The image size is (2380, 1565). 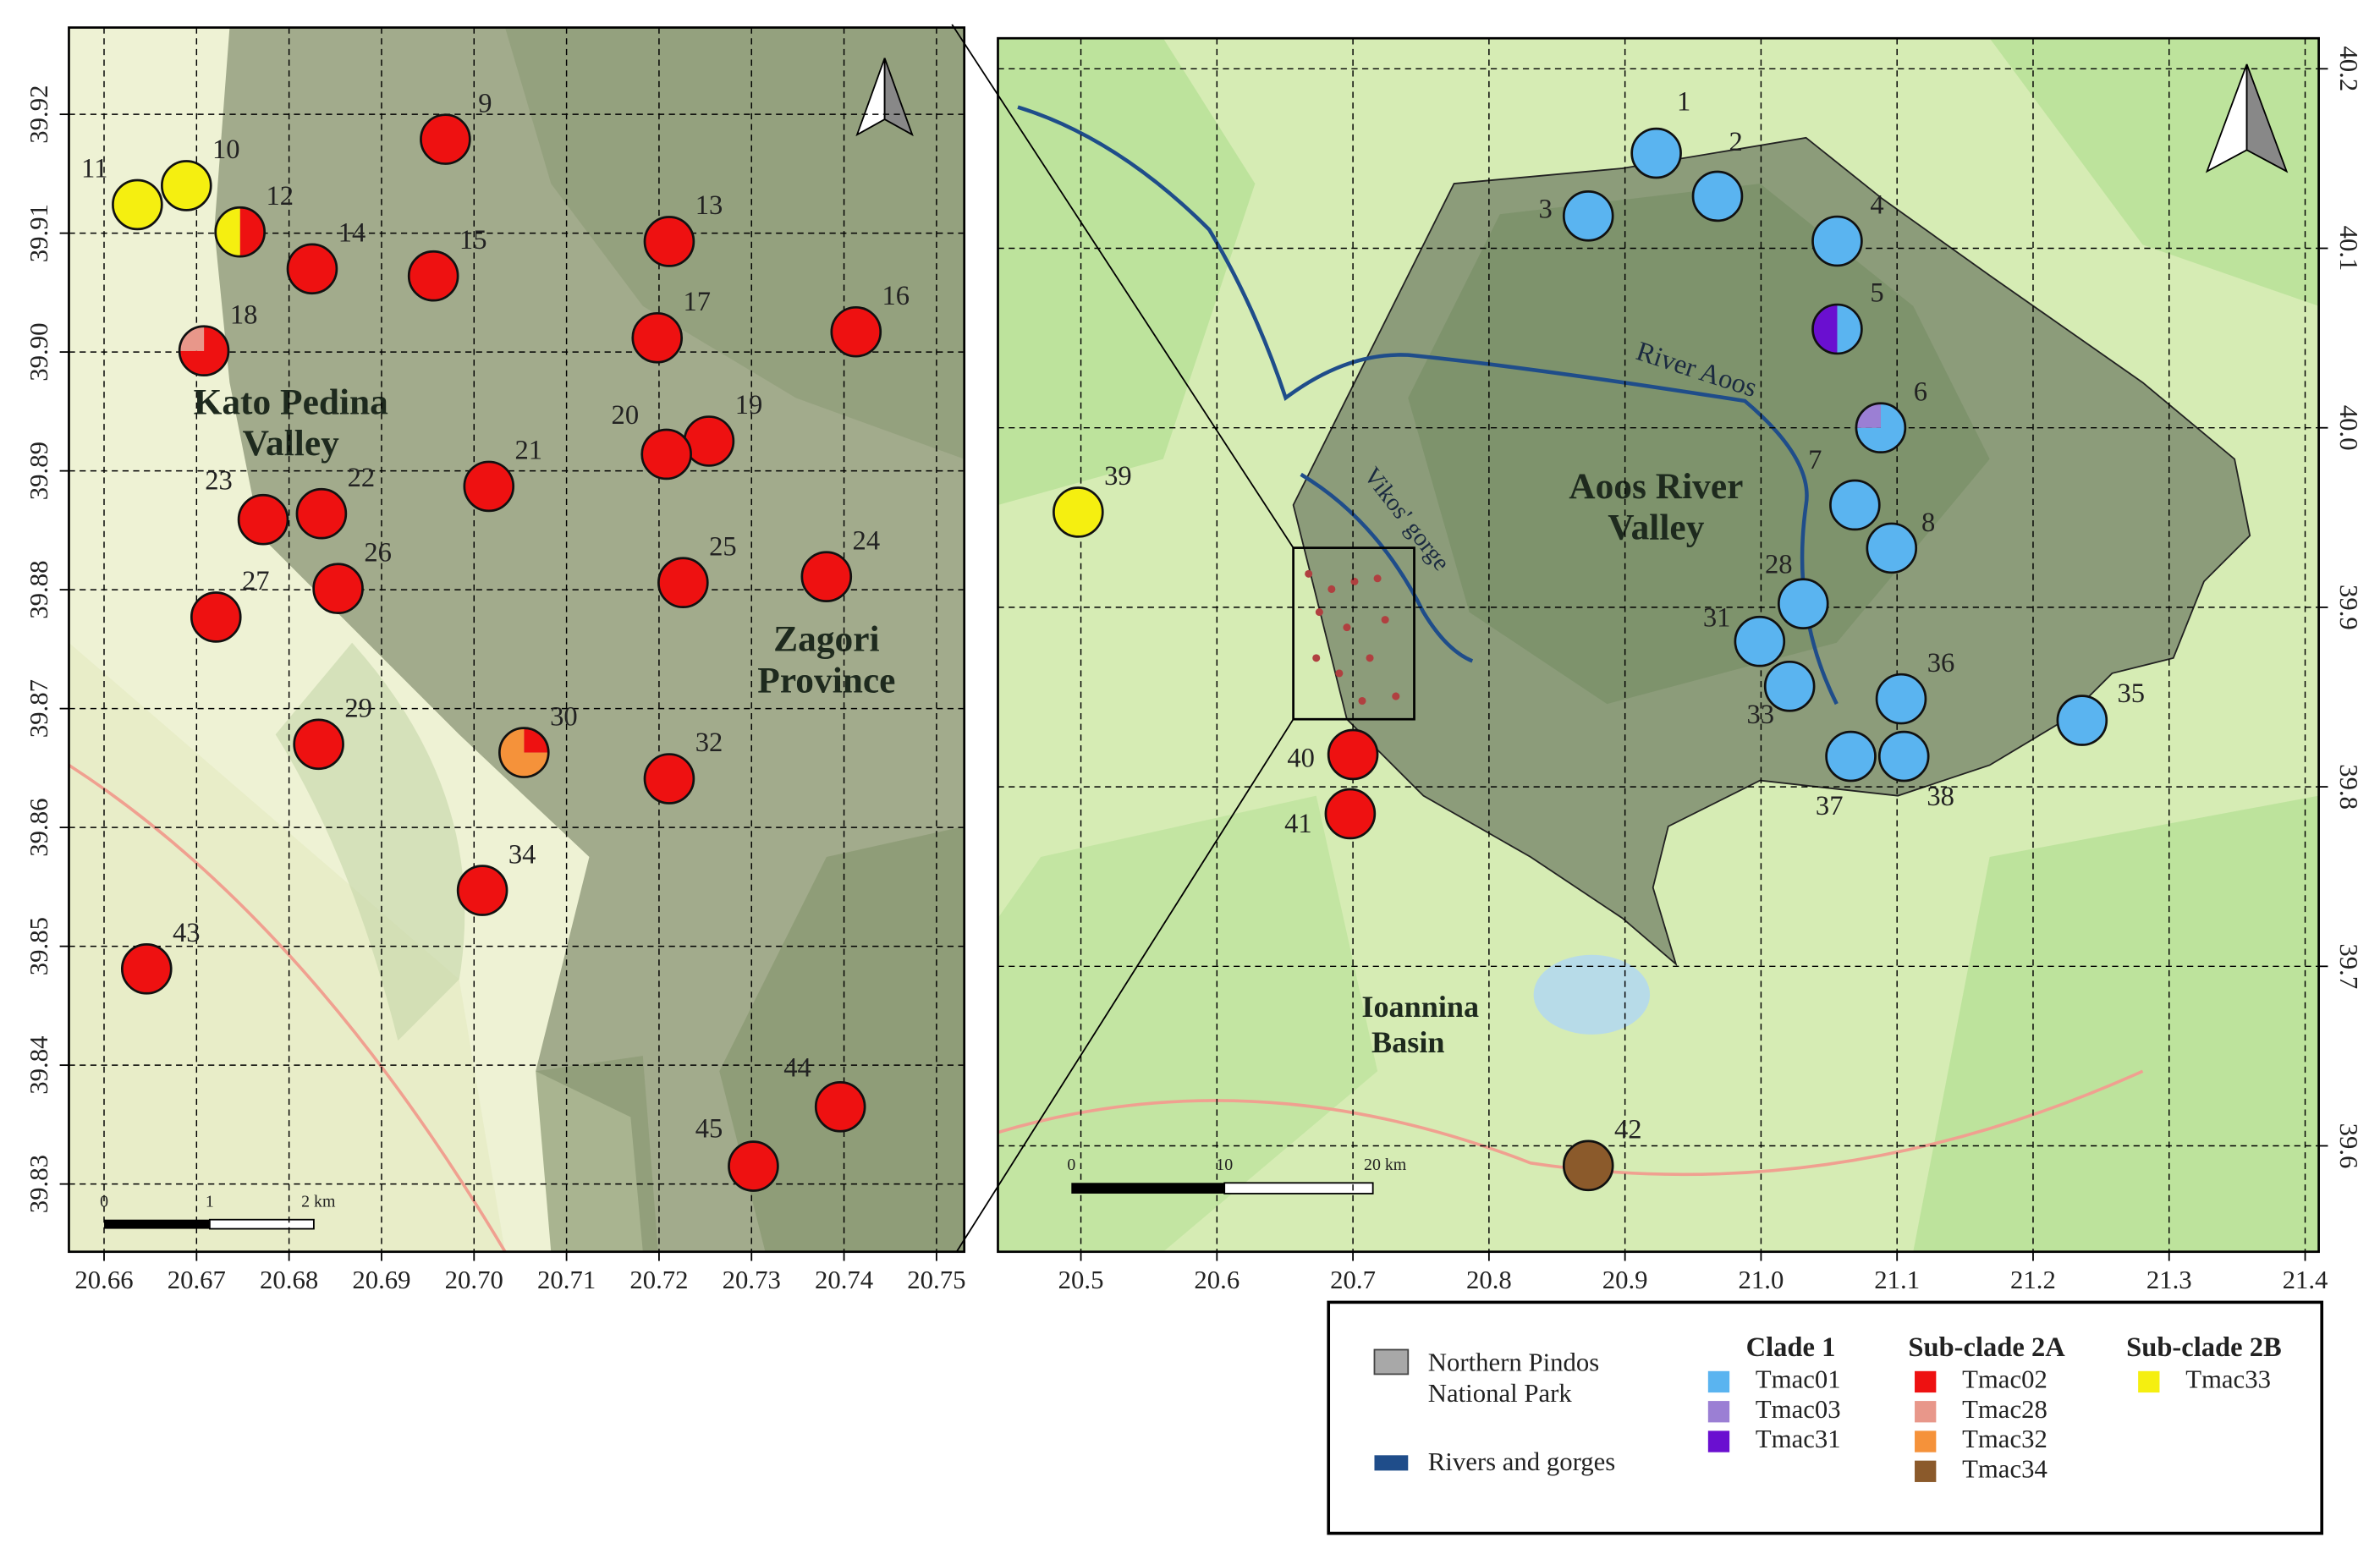 I want to click on site-label: 33, so click(x=1761, y=715).